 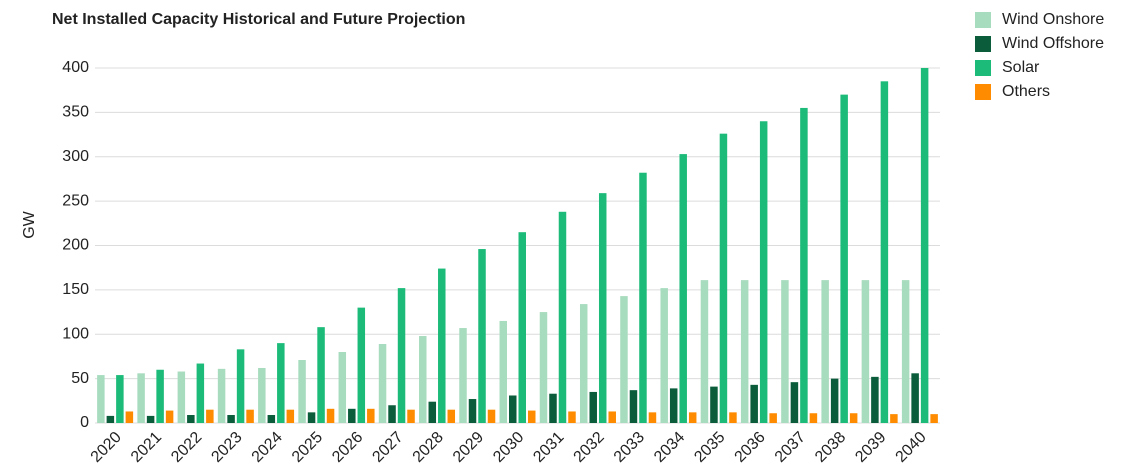 What do you see at coordinates (790, 447) in the screenshot?
I see `x-tick-label: 2037` at bounding box center [790, 447].